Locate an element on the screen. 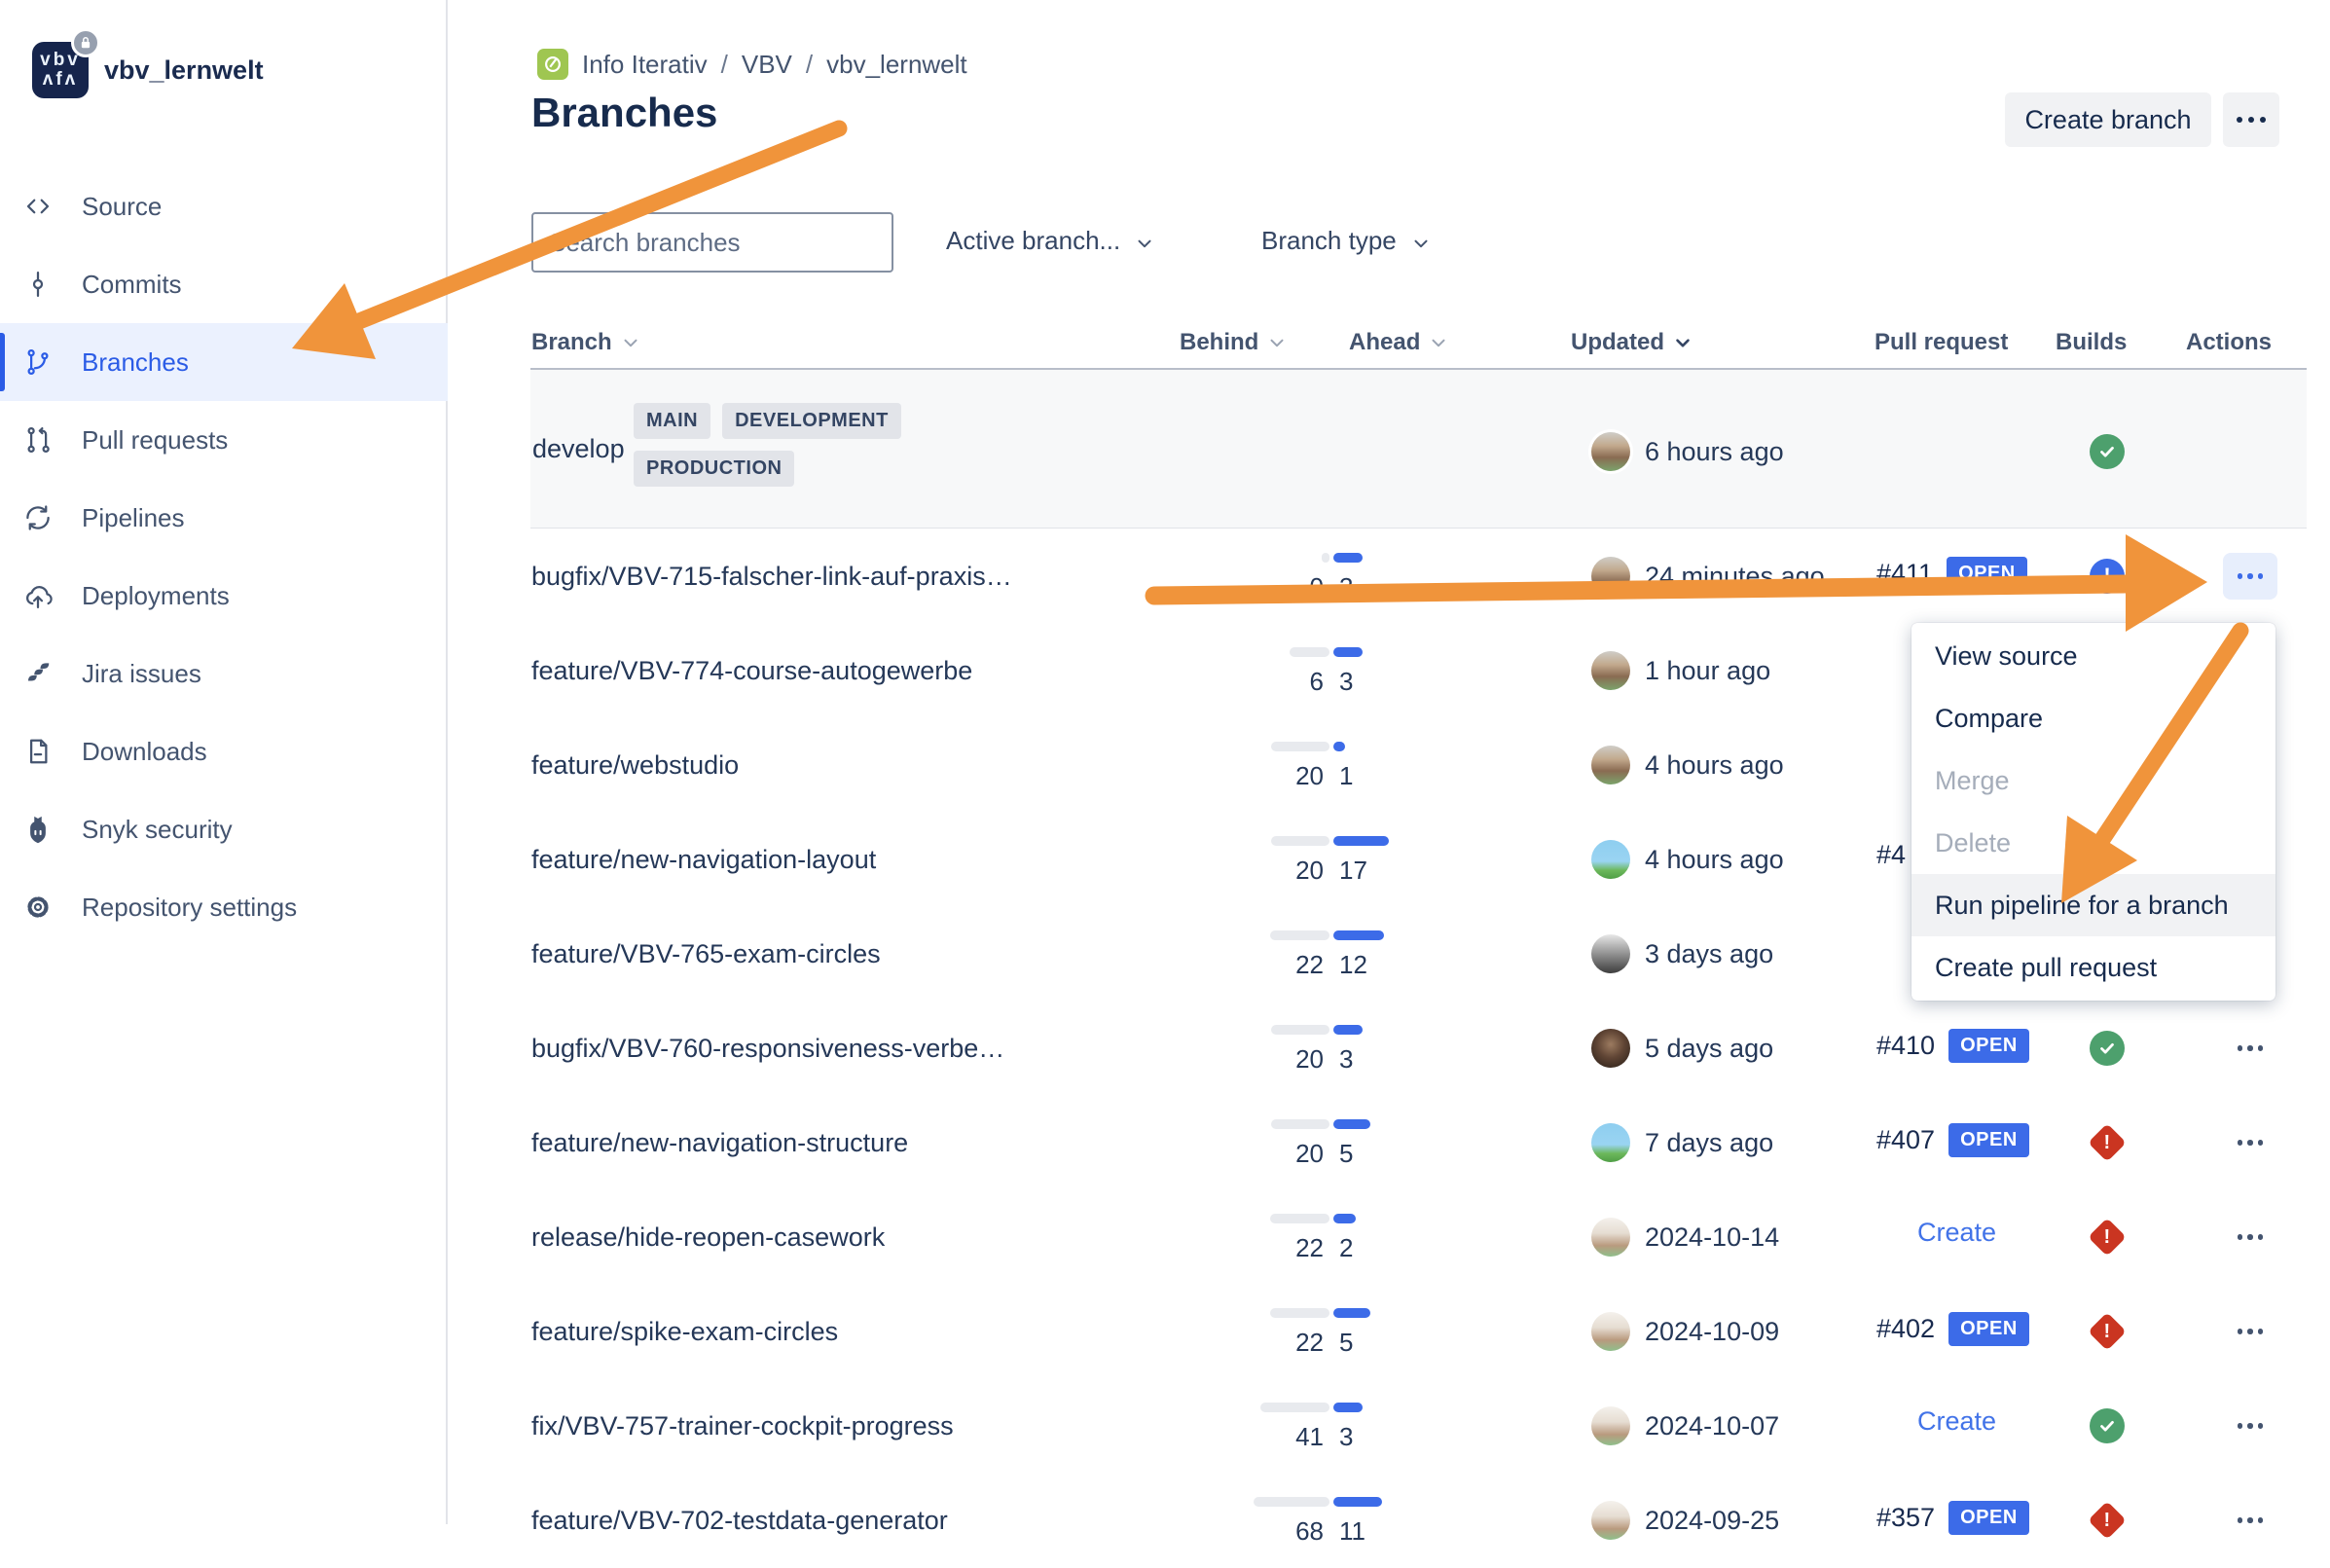  repo-logo: vbv ʌfʌ is located at coordinates (66, 63).